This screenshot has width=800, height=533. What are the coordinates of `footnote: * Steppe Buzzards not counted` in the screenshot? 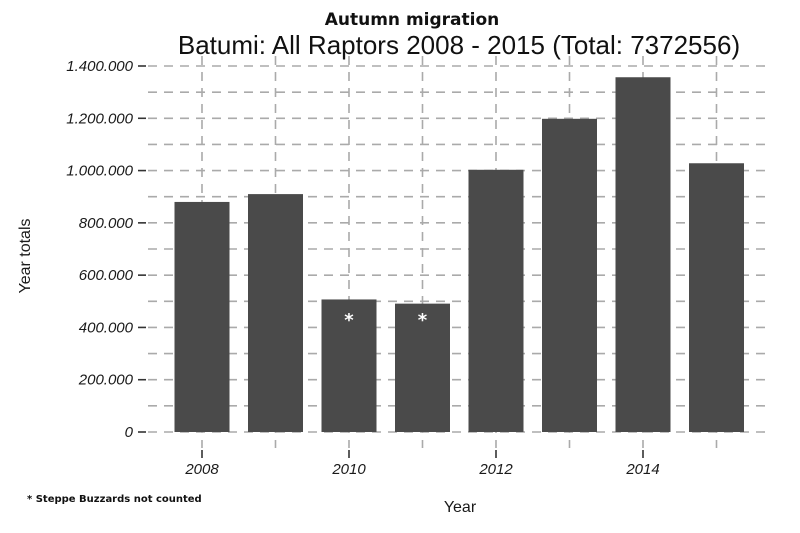 It's located at (114, 499).